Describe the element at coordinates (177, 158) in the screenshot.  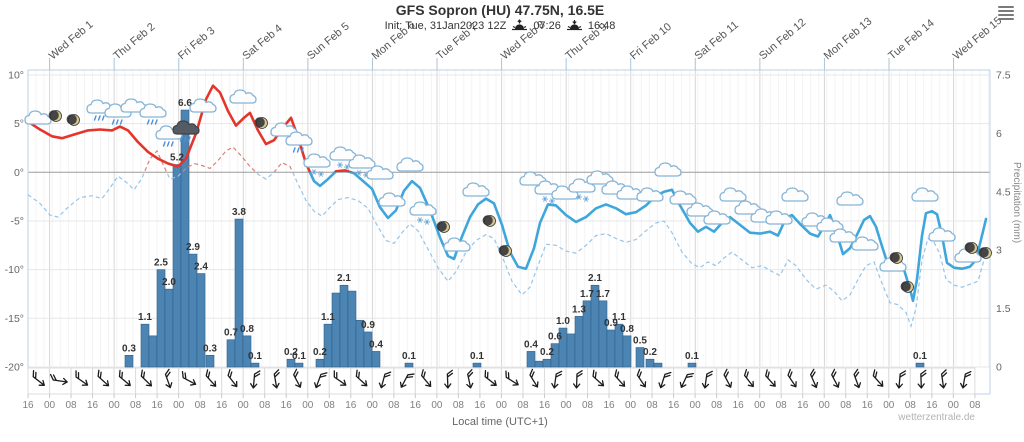
I see `precip-value-label: 5.2` at that location.